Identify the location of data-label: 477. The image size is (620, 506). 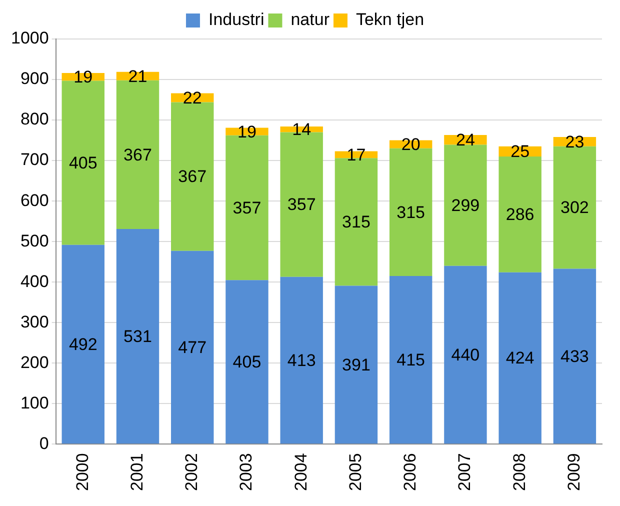
(192, 347).